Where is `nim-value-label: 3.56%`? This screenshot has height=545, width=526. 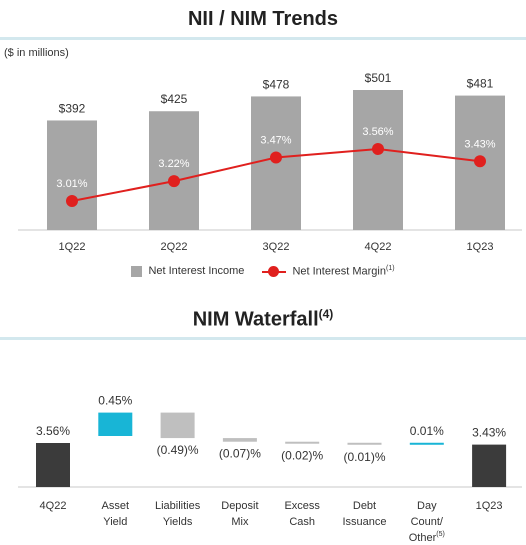
nim-value-label: 3.56% is located at coordinates (377, 132).